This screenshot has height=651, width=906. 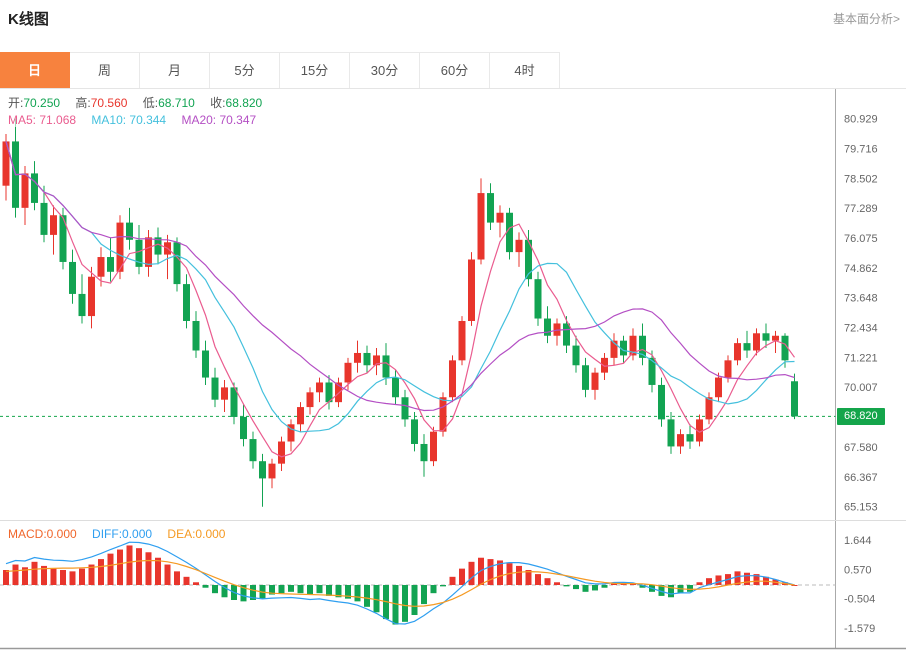 What do you see at coordinates (129, 120) in the screenshot?
I see `ma10-readout: MA10: 70.344` at bounding box center [129, 120].